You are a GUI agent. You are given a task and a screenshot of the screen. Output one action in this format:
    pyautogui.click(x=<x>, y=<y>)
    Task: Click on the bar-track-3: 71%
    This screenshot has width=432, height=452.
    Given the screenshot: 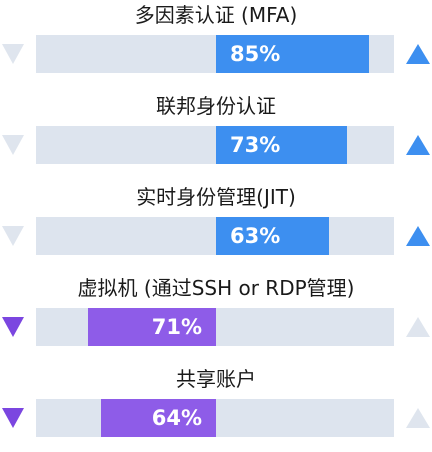 What is the action you would take?
    pyautogui.click(x=215, y=327)
    